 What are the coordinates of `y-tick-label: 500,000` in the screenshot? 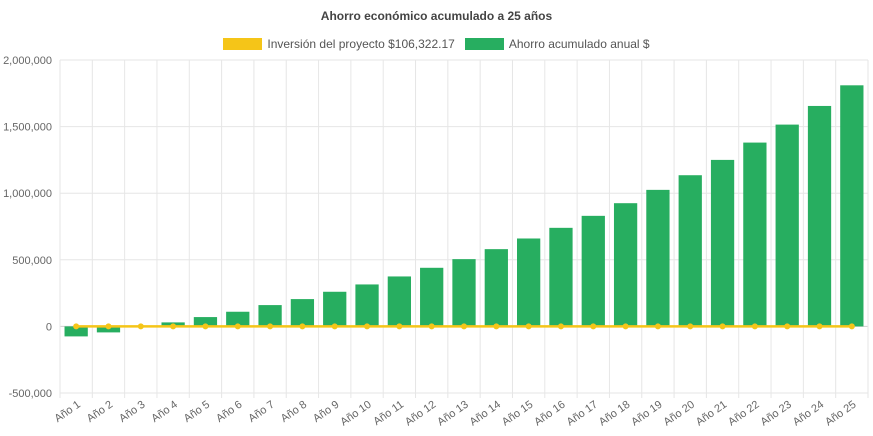 It's located at (32, 261).